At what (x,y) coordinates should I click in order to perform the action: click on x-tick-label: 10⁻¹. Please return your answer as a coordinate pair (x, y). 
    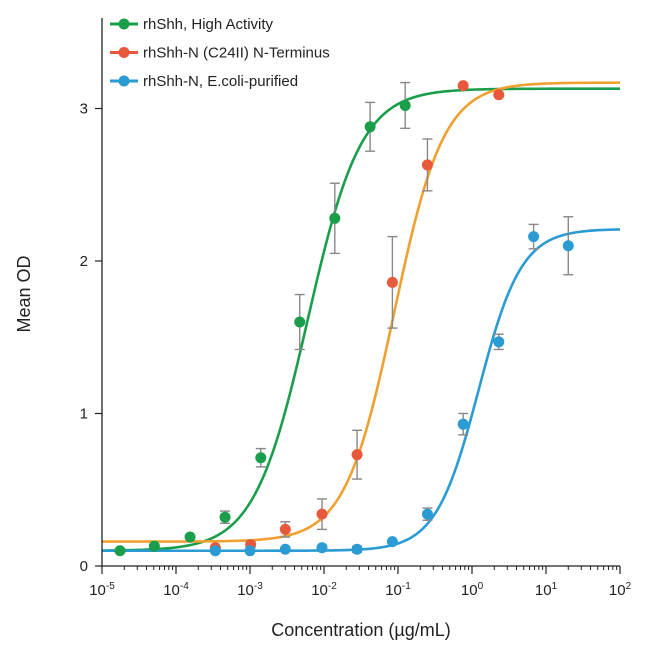
    Looking at the image, I should click on (398, 590).